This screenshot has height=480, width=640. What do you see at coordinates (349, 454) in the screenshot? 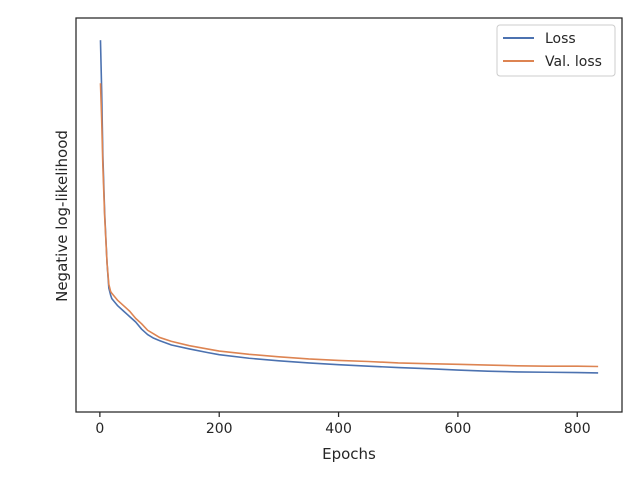
I see `x-axis-label: Epochs` at bounding box center [349, 454].